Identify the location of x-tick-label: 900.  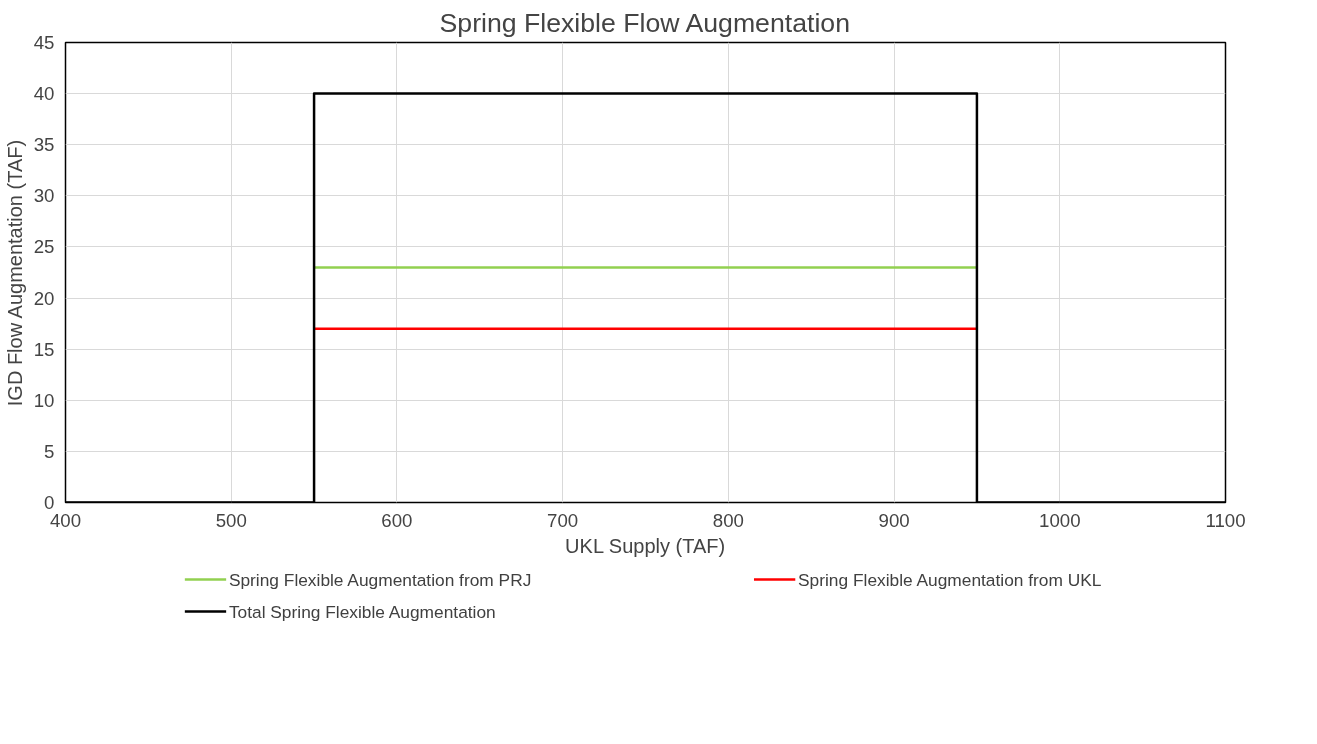
(894, 520).